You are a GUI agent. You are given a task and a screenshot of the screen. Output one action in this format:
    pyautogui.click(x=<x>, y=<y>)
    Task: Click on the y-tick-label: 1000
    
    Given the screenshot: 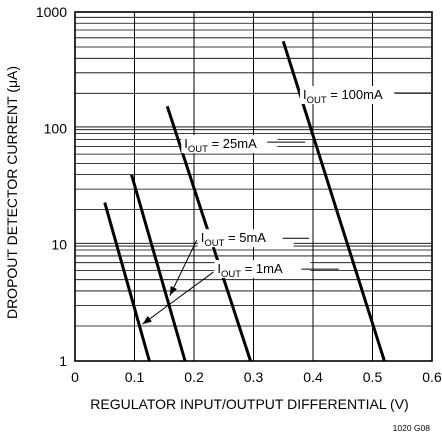 What is the action you would take?
    pyautogui.click(x=51, y=12)
    